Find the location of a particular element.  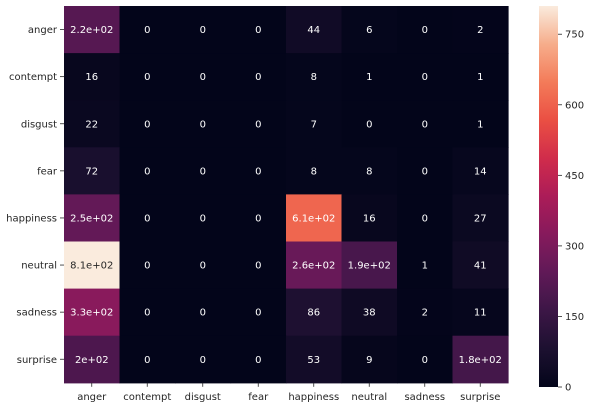

heatmap-cell-neutral-sadness is located at coordinates (425, 265).